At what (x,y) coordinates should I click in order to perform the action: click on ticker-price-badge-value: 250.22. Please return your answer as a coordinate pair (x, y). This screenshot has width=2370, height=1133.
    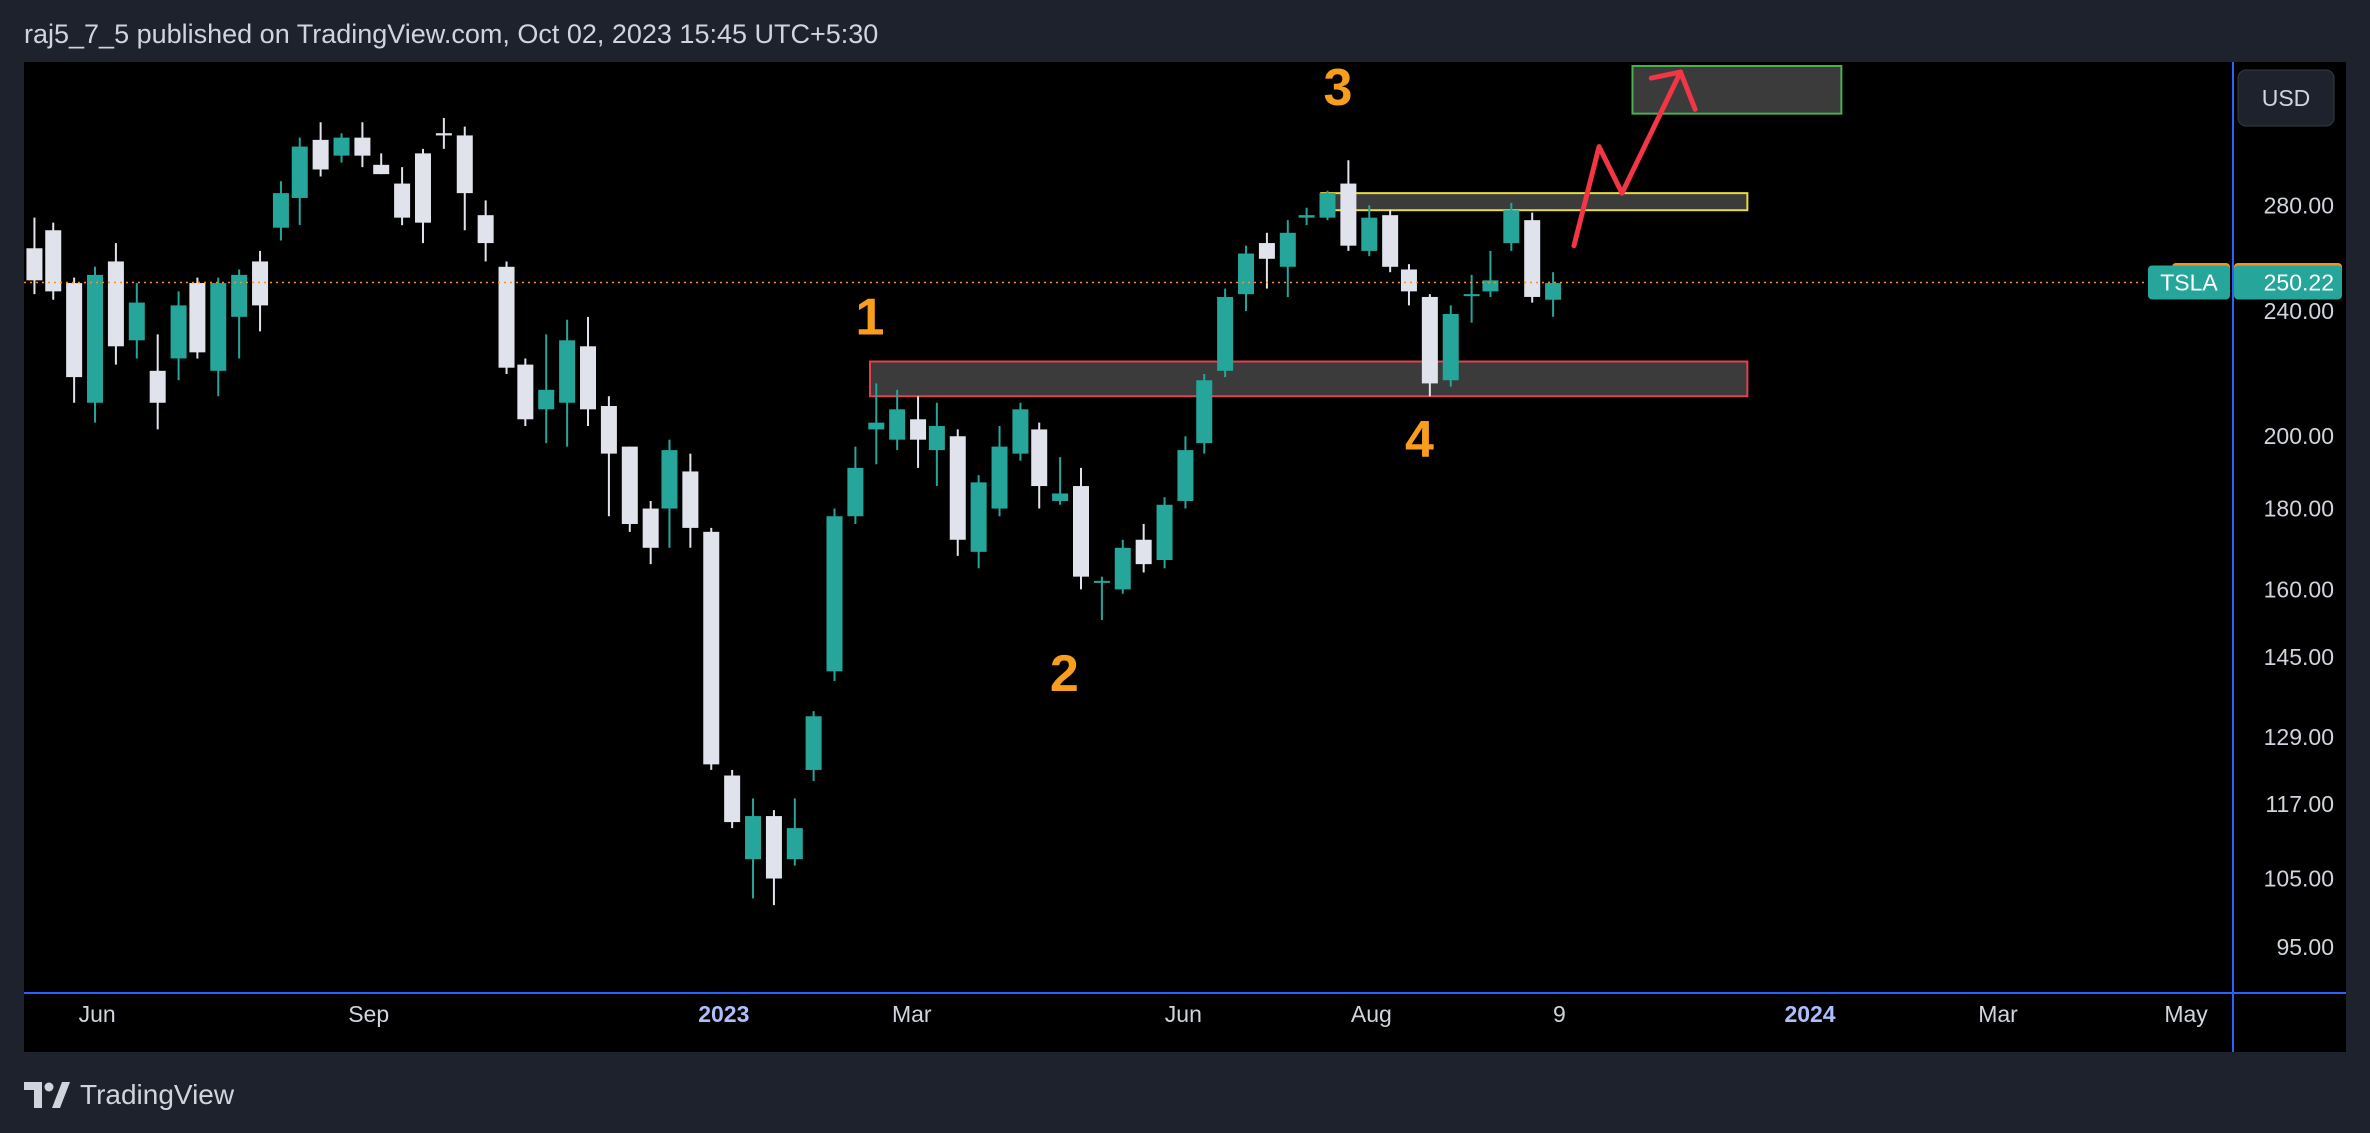
    Looking at the image, I should click on (2299, 282).